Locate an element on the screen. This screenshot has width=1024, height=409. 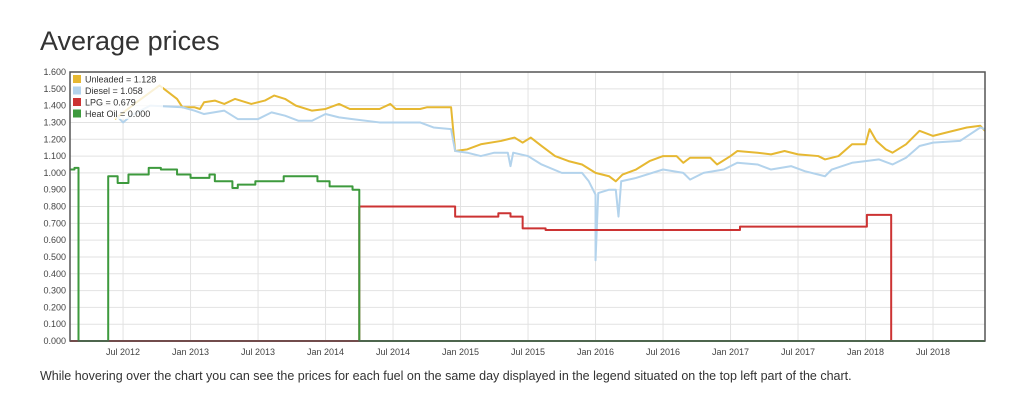
y-tick-label: 0.800 is located at coordinates (54, 207).